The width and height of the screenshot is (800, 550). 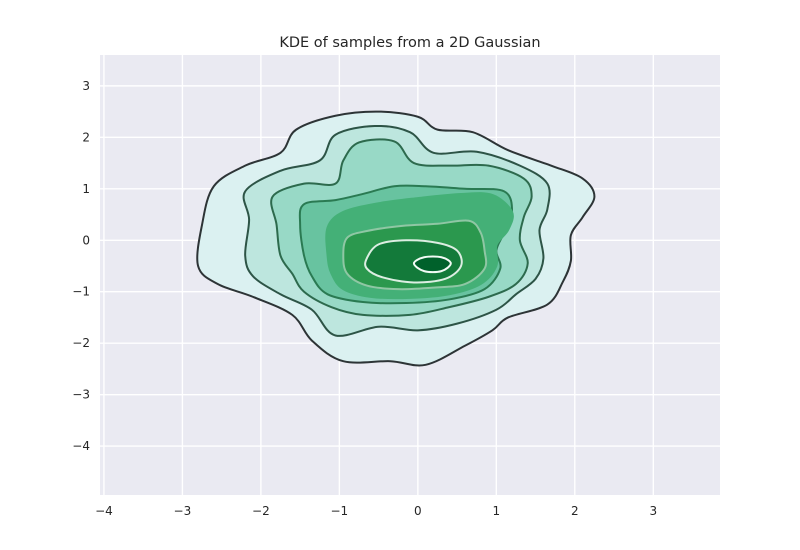 I want to click on y-axis-tick-labels: 3 2 1 0 −1 −2 −3 −4, so click(x=81, y=266).